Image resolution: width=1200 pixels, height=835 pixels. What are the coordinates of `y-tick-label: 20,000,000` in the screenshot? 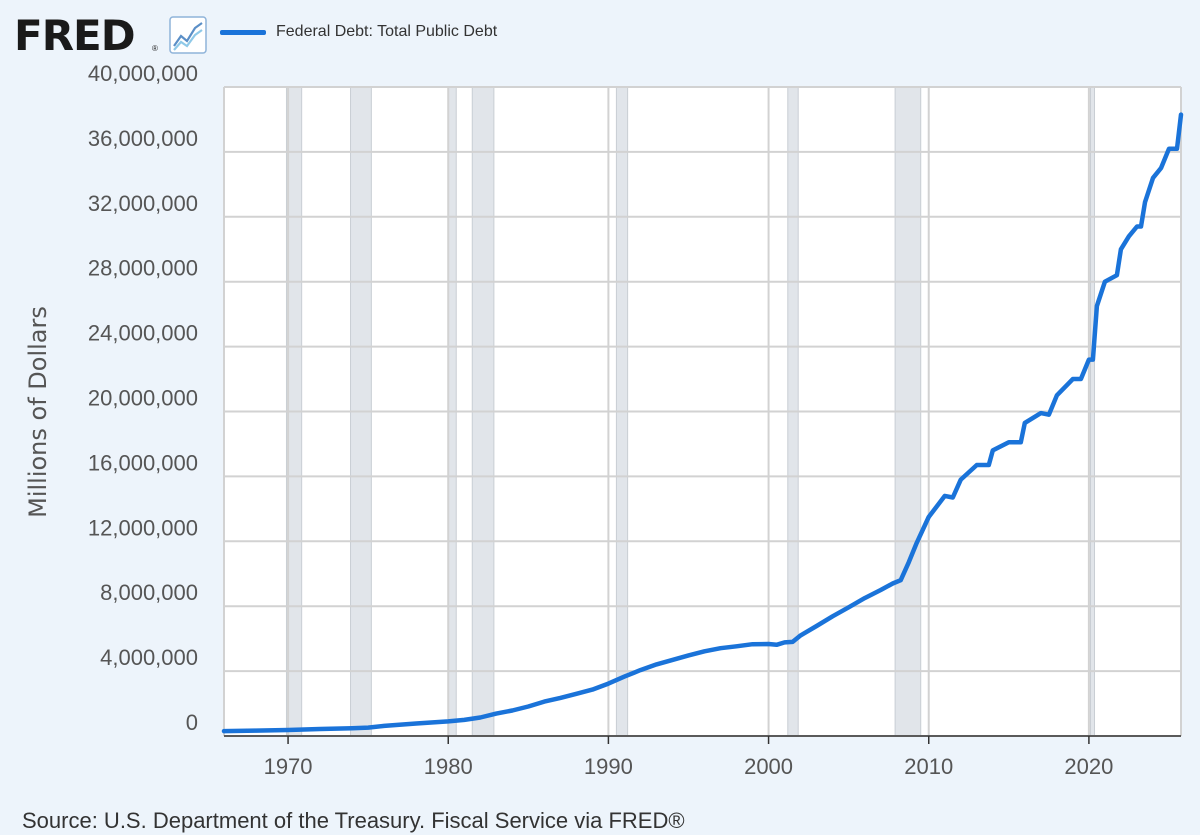 It's located at (143, 398).